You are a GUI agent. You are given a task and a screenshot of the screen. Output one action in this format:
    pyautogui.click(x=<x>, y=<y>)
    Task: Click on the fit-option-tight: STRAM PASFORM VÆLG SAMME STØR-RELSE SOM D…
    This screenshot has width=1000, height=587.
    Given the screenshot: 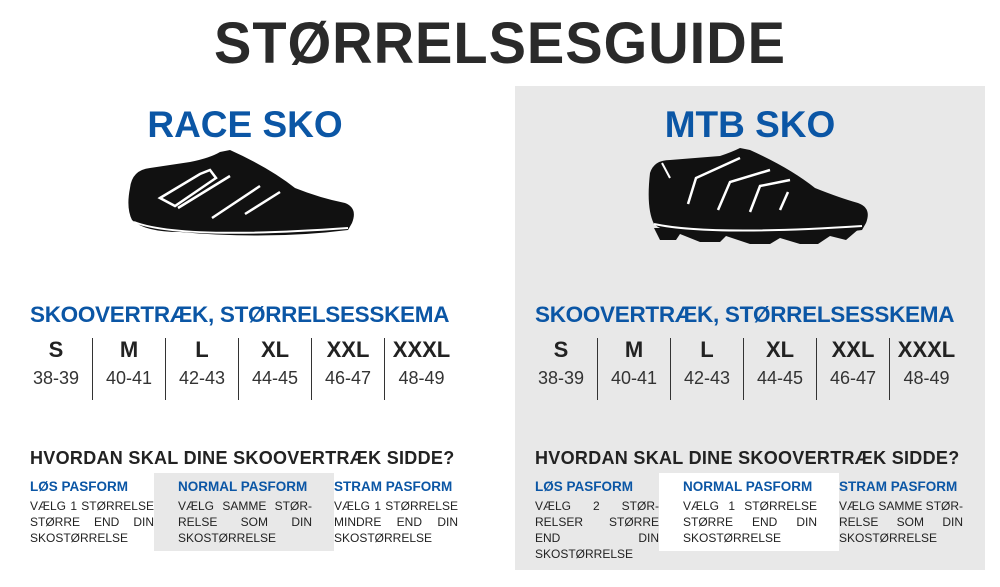 What is the action you would take?
    pyautogui.click(x=901, y=512)
    